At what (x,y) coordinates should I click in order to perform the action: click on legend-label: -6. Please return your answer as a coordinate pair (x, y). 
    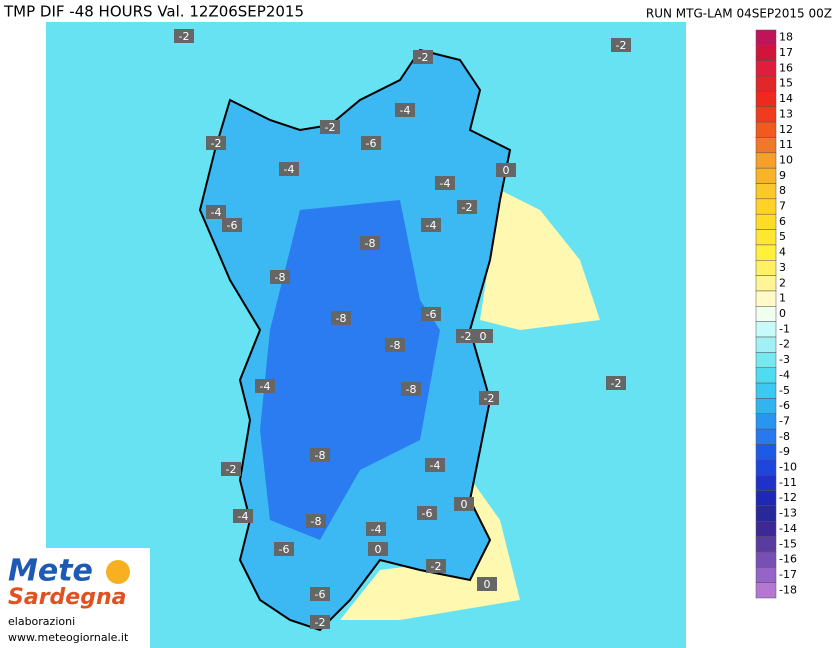
    Looking at the image, I should click on (784, 405).